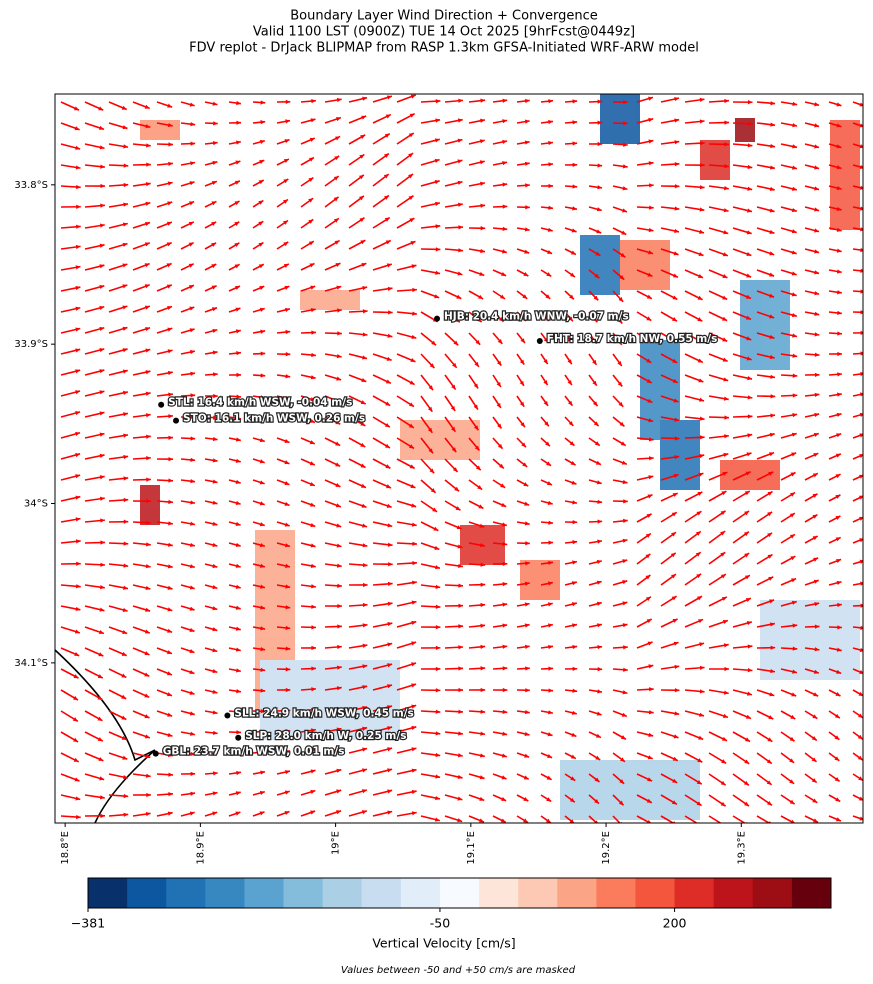 The width and height of the screenshot is (873, 984). What do you see at coordinates (274, 419) in the screenshot?
I see `station-label: STO: 16.1 km/h WSW, 0.26 m/s` at bounding box center [274, 419].